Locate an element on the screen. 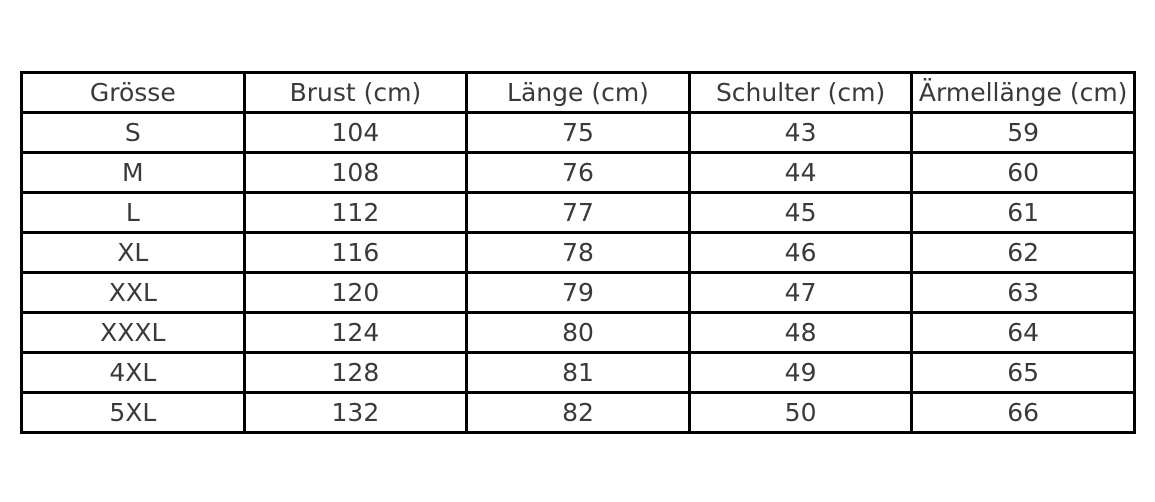 The height and width of the screenshot is (502, 1155). measurement-cell: 81 is located at coordinates (578, 372).